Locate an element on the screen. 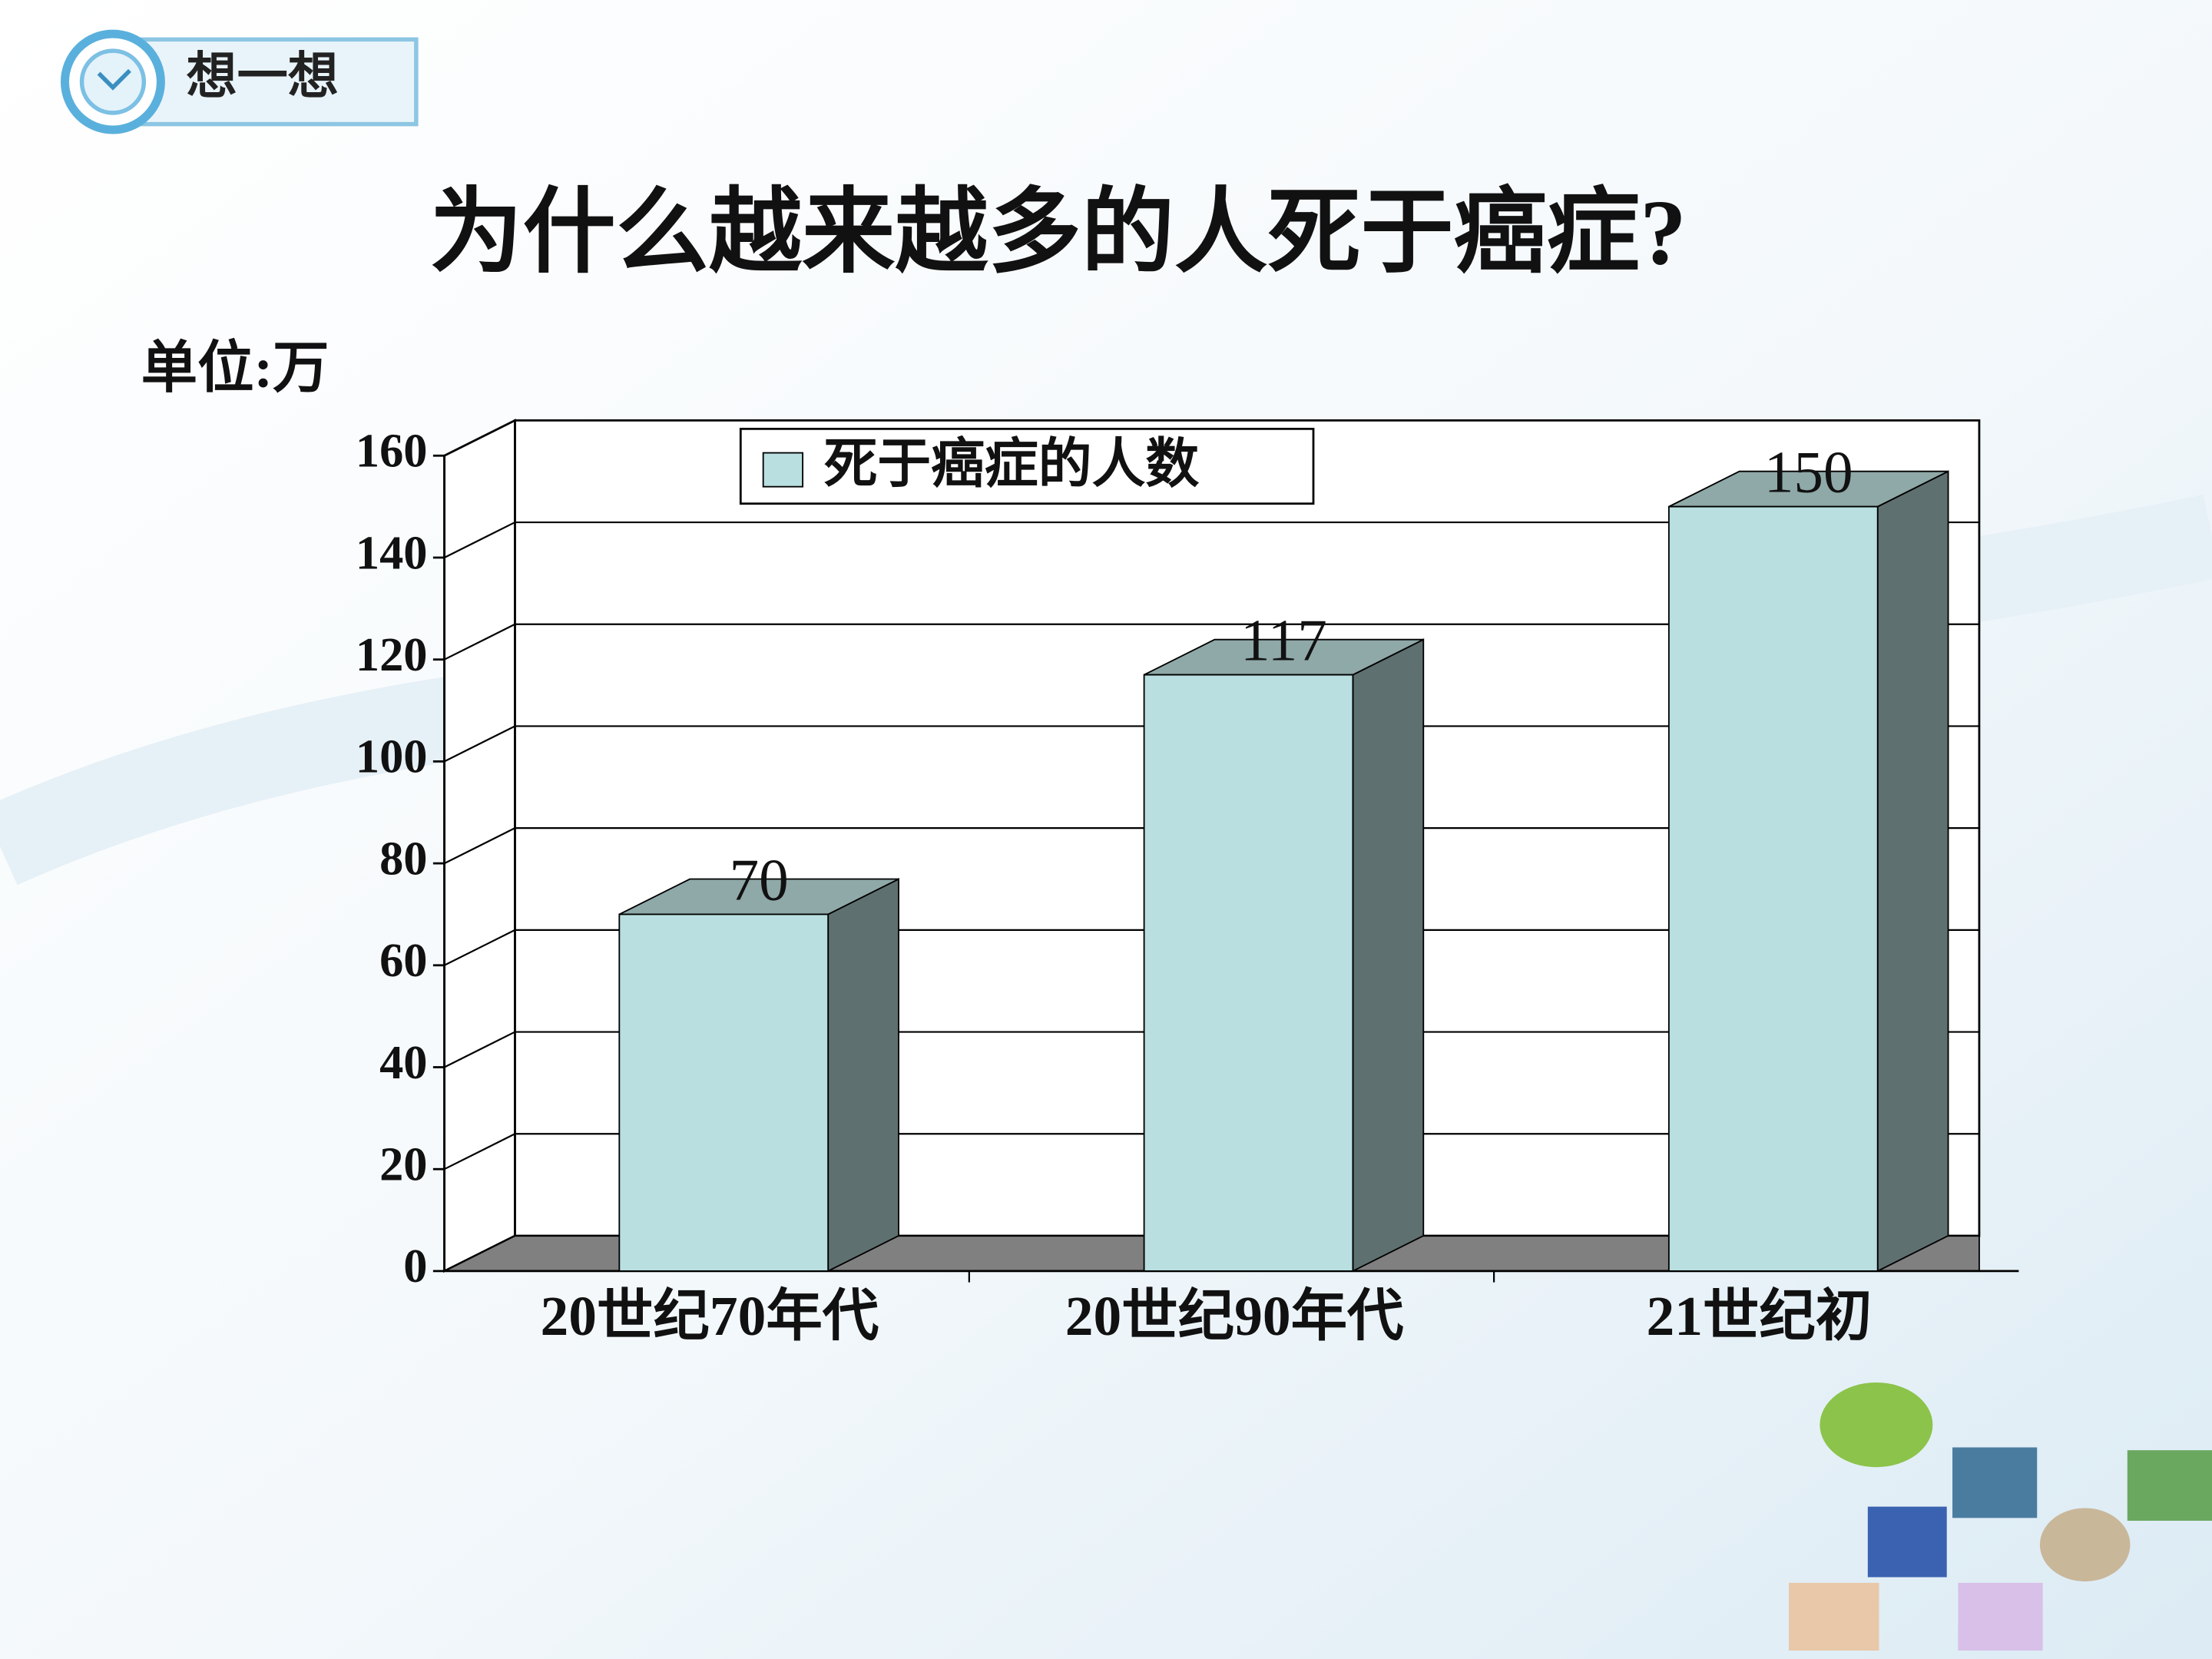 This screenshot has width=2212, height=1659. header-tab: 想一想 is located at coordinates (240, 81).